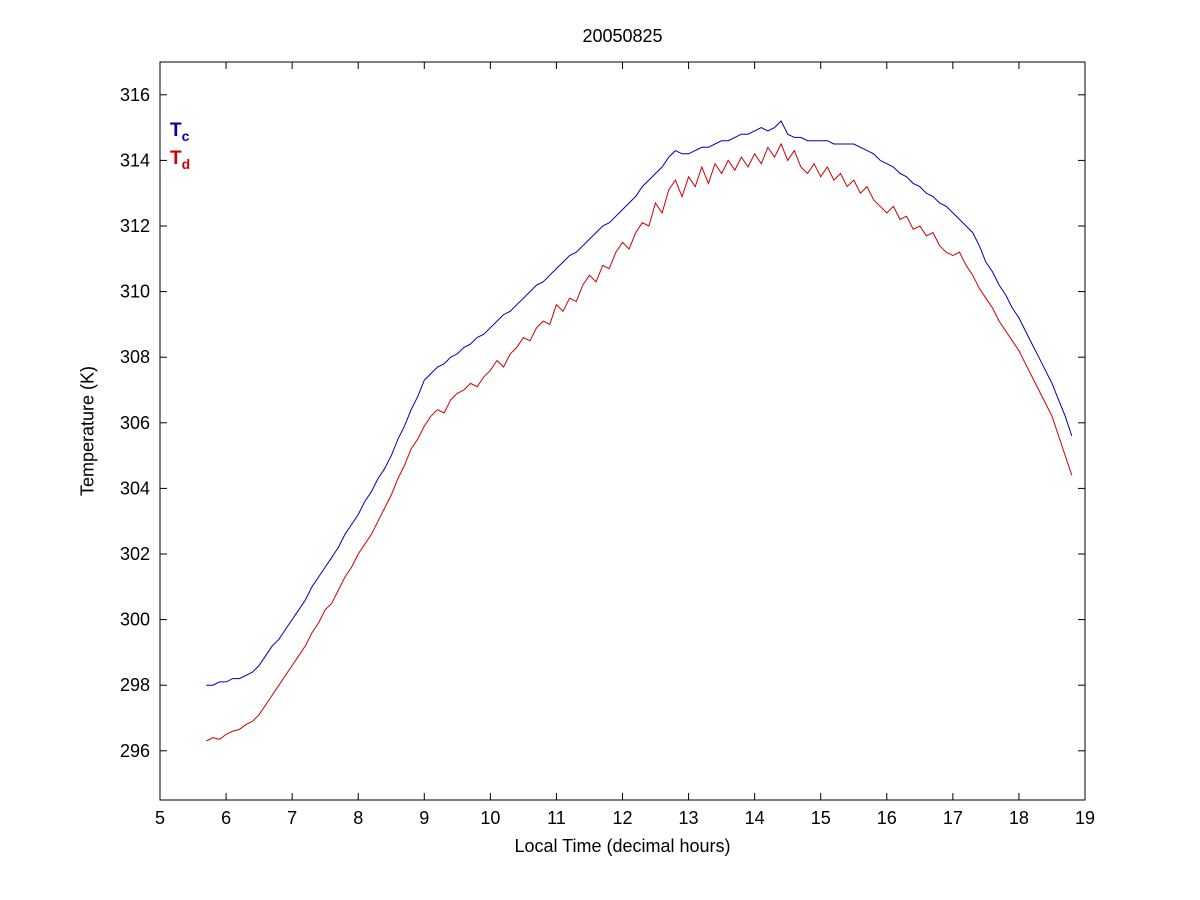 The width and height of the screenshot is (1200, 900). What do you see at coordinates (358, 818) in the screenshot?
I see `x-tick-label: 8` at bounding box center [358, 818].